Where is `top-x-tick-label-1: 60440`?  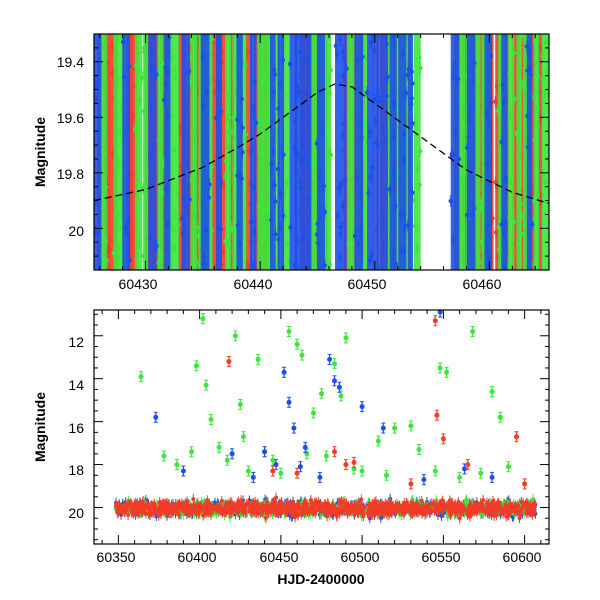 top-x-tick-label-1: 60440 is located at coordinates (253, 284).